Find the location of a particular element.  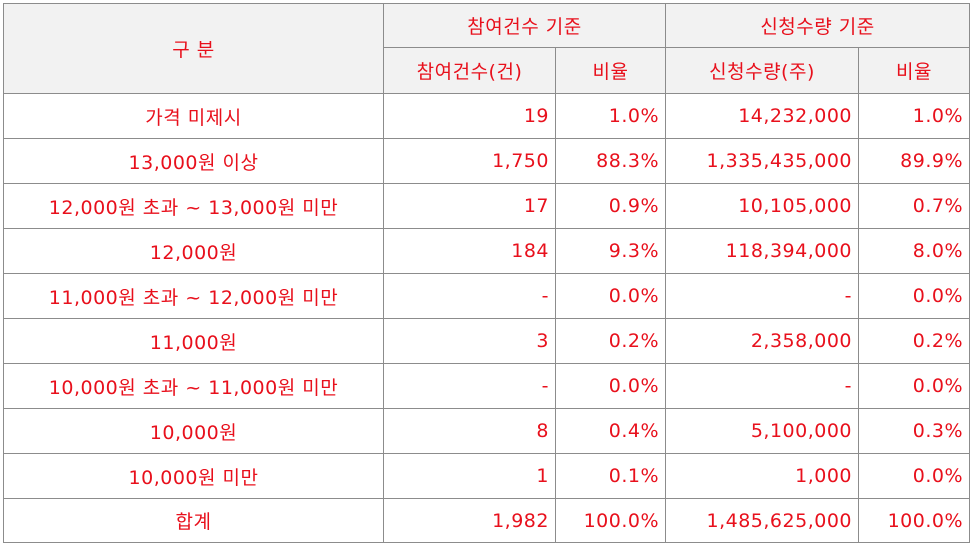

row-category: 가격 미제시 is located at coordinates (193, 116).